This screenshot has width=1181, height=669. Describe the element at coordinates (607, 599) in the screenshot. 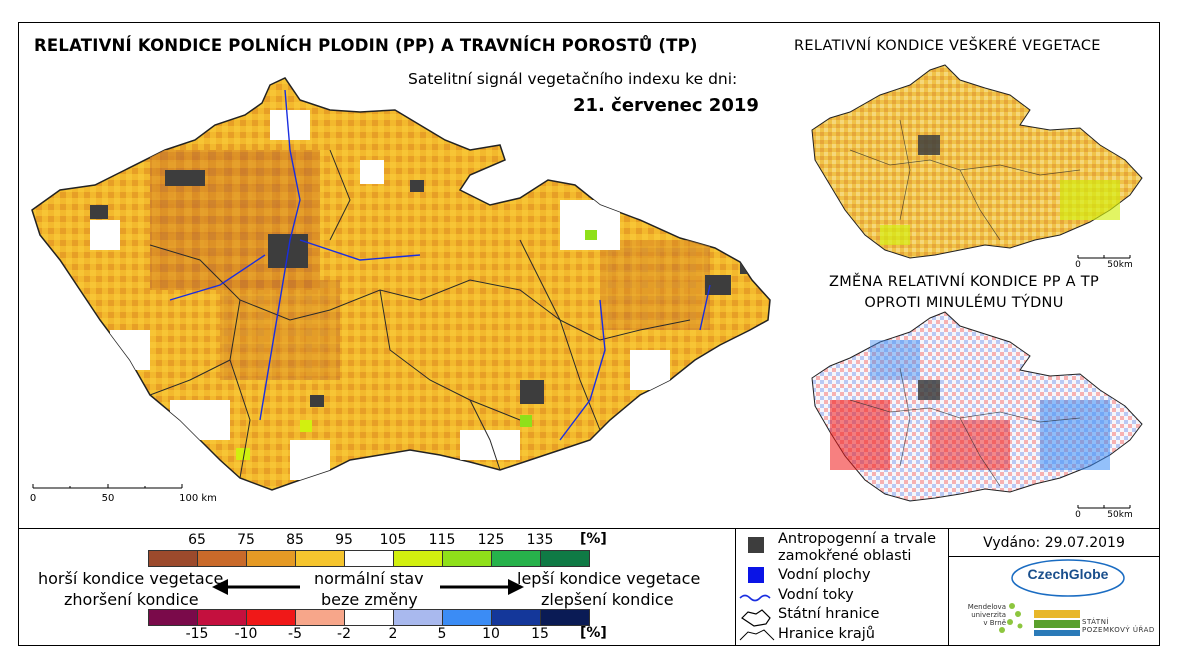

I see `improved-label: zlepšení kondice` at that location.